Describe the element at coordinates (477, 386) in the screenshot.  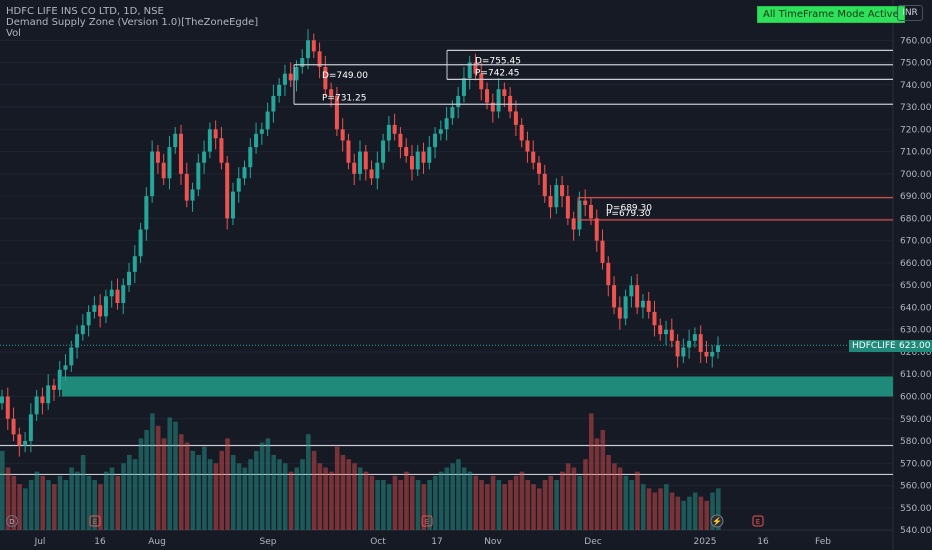
I see `demand-zone` at that location.